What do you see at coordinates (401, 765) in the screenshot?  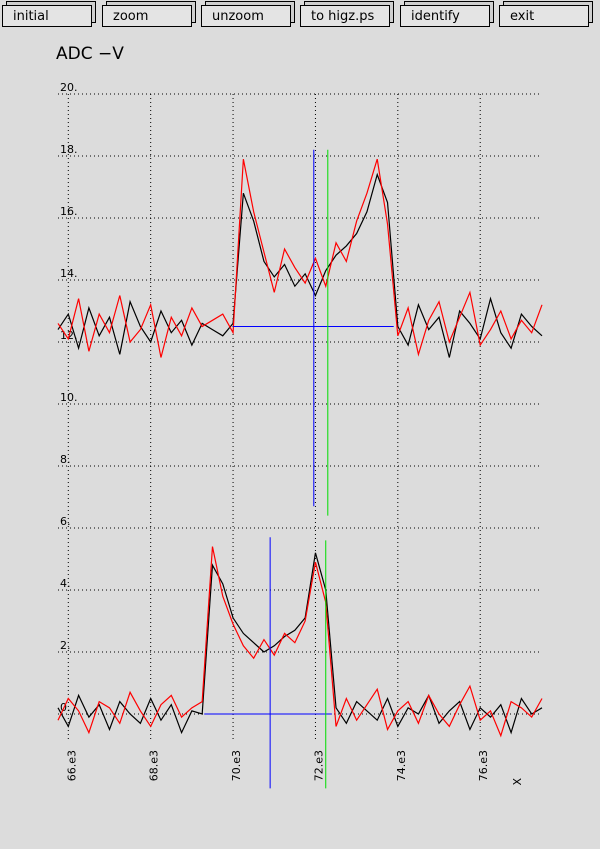 I see `x-tick-label: 74.e3` at bounding box center [401, 765].